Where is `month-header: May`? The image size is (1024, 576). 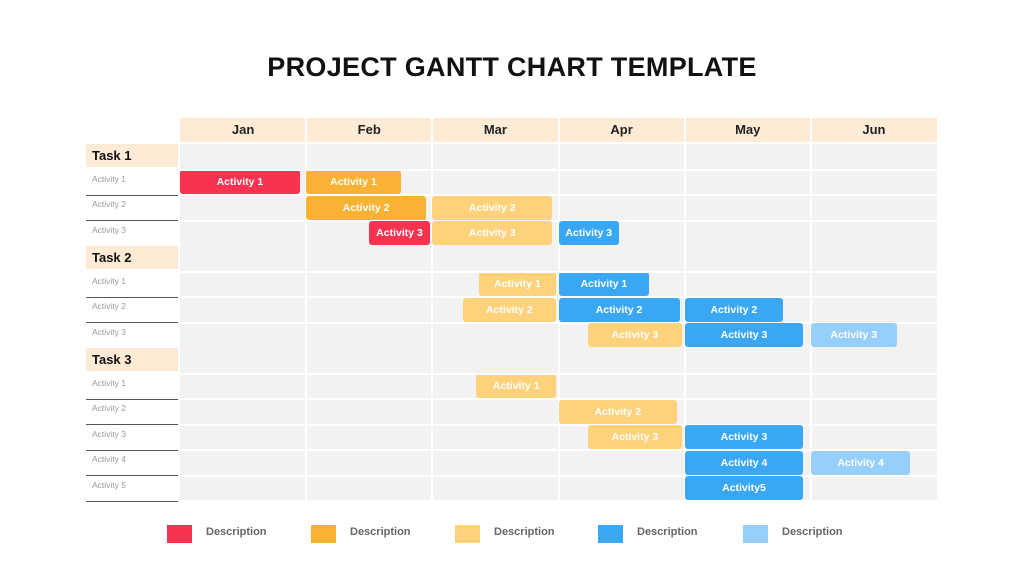
month-header: May is located at coordinates (747, 130).